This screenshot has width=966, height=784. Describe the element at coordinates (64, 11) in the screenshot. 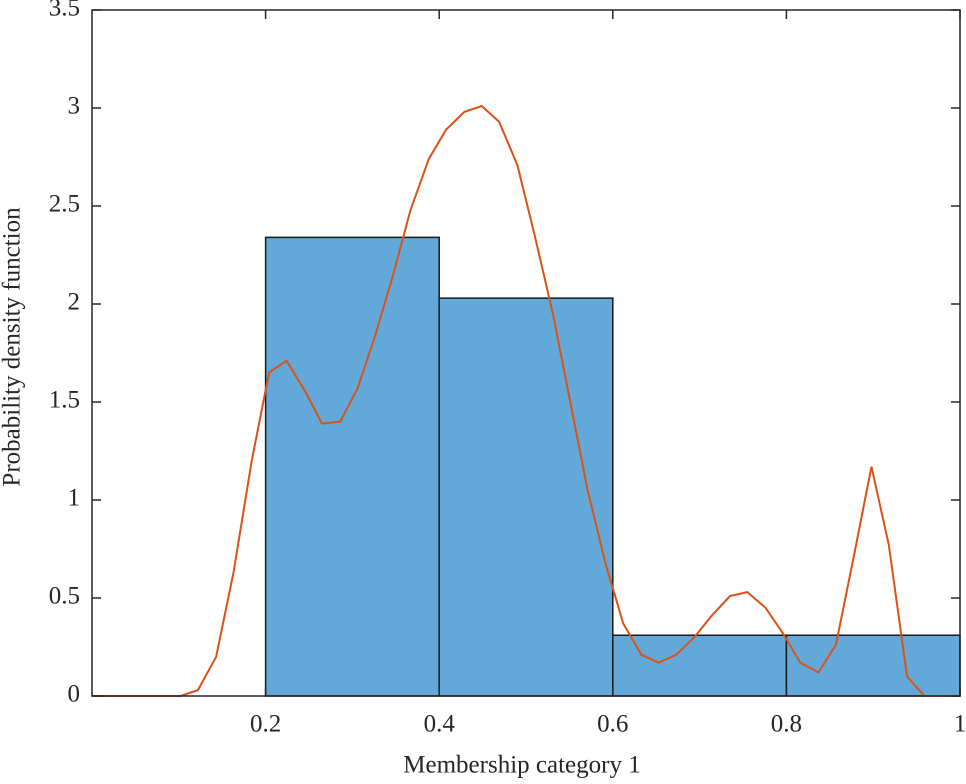

I see `y-tick-label: 3.5` at that location.